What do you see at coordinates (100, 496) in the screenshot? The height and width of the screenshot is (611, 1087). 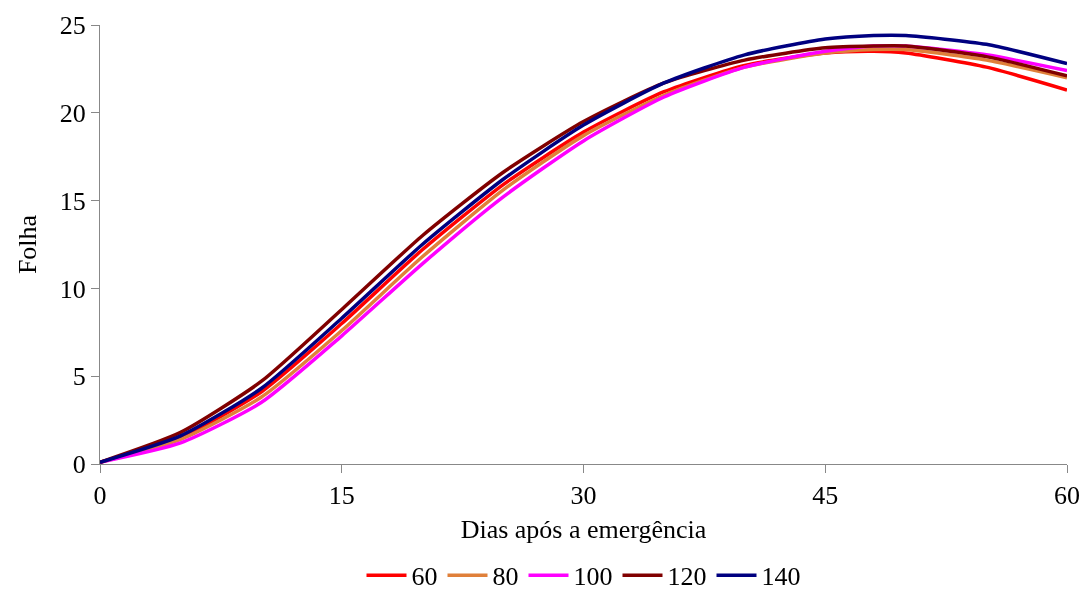 I see `x-tick-label: 0` at bounding box center [100, 496].